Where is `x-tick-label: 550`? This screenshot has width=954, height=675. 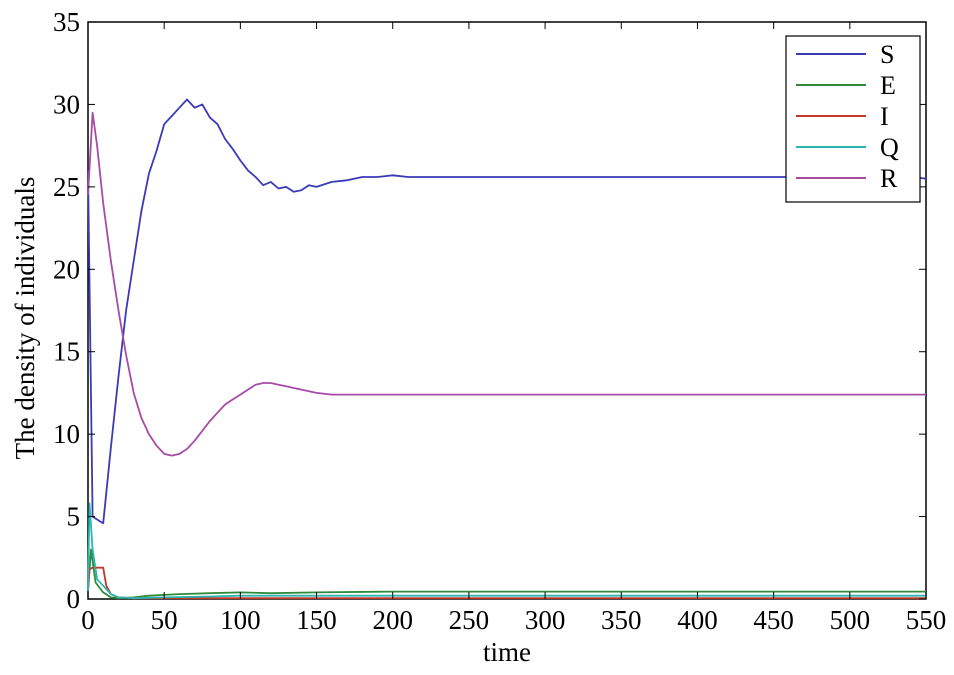
x-tick-label: 550 is located at coordinates (926, 620).